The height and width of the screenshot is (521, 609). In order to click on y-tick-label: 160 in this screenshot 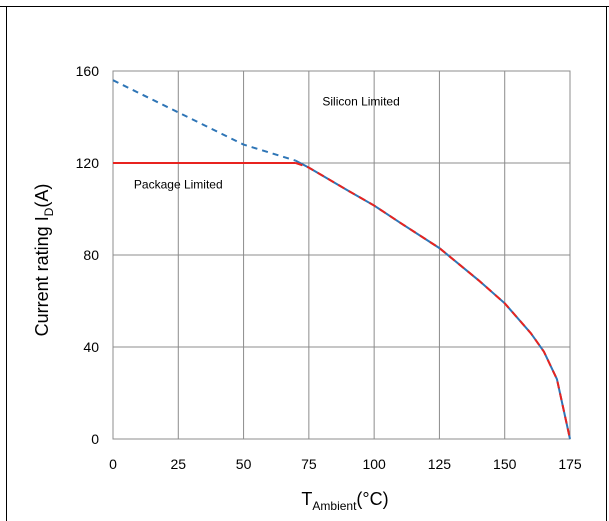, I will do `click(88, 71)`.